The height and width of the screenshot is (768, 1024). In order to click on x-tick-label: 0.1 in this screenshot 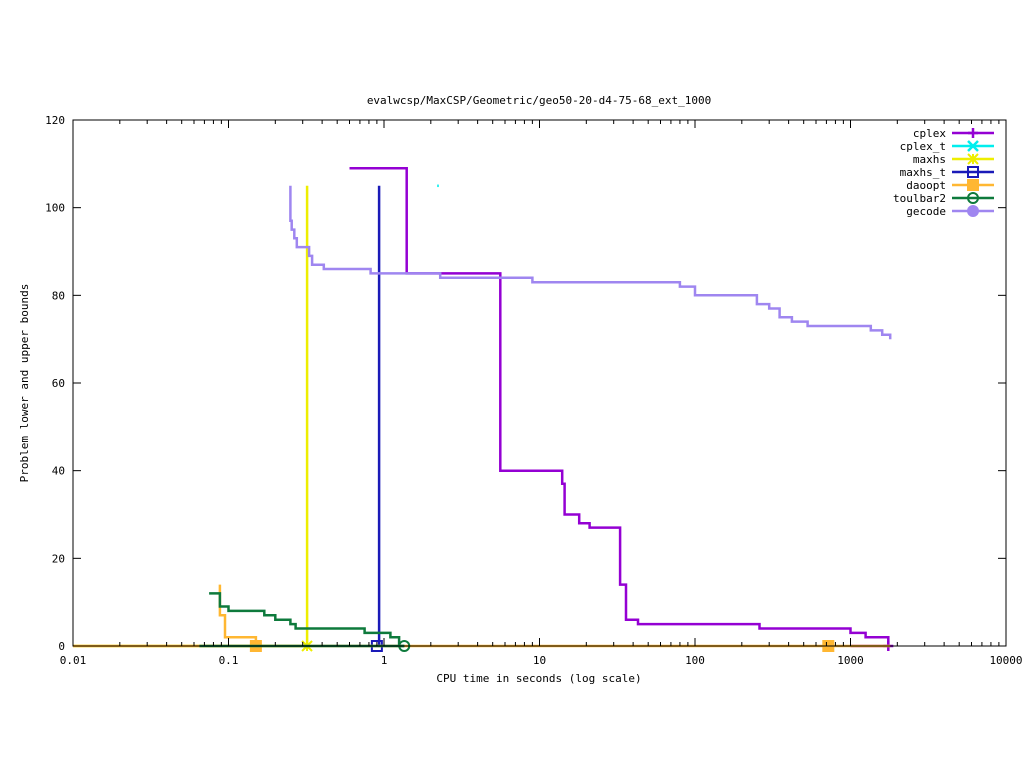, I will do `click(229, 660)`.